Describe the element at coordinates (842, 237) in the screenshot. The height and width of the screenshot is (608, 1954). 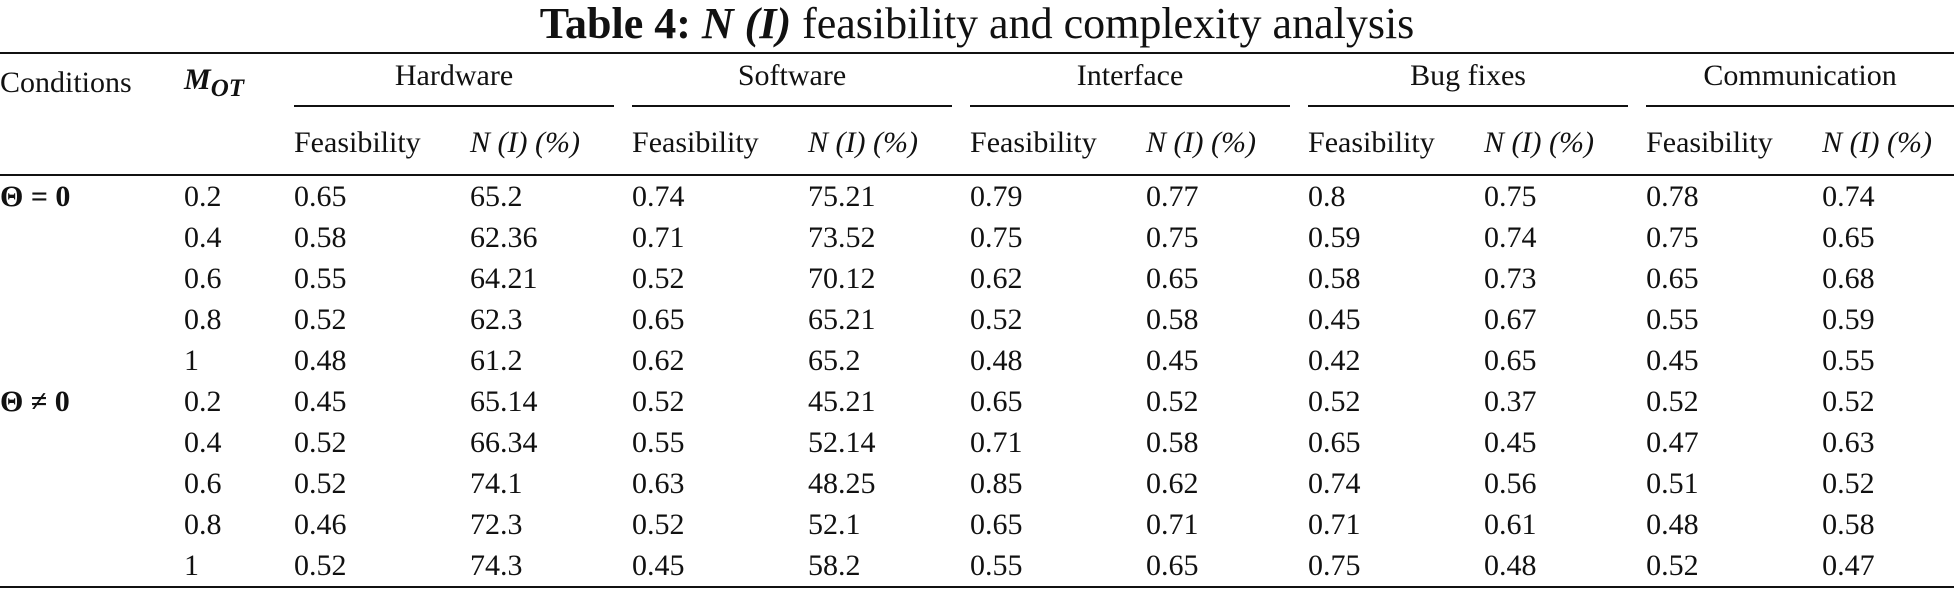
I see `value-cell: 73.52` at that location.